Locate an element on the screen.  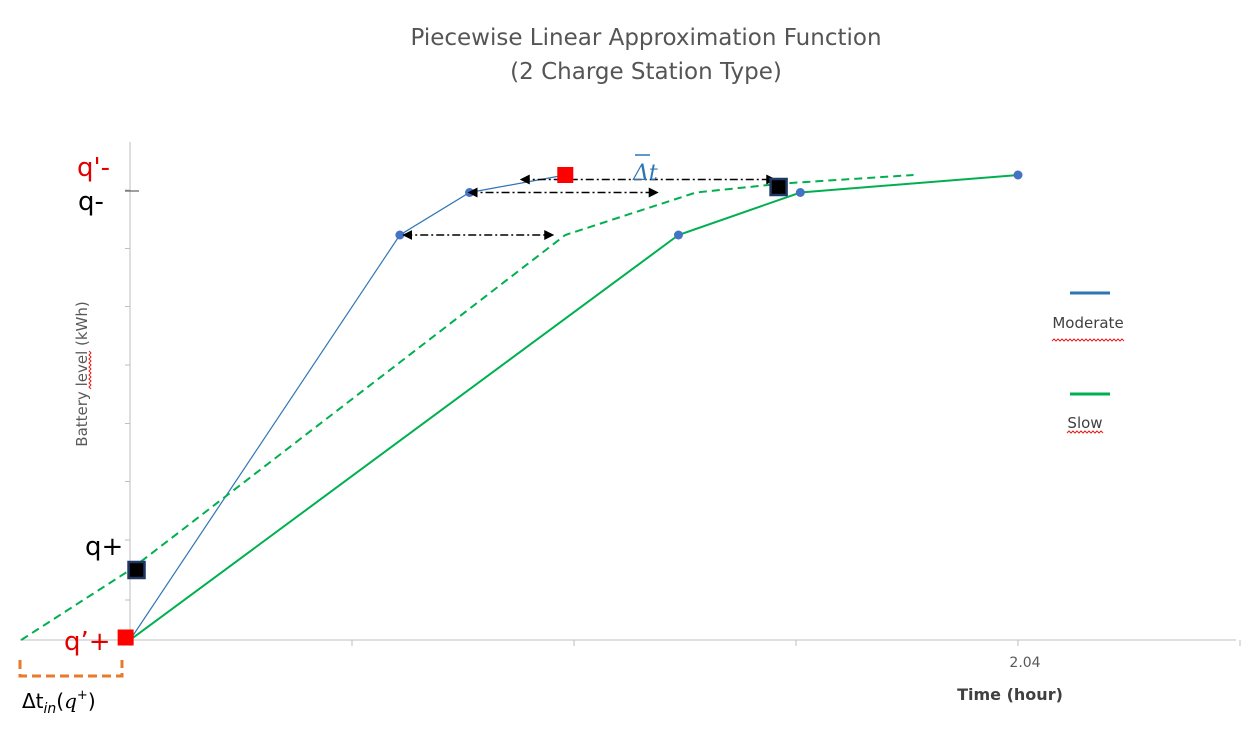
delta-t-text: Δt is located at coordinates (645, 173).